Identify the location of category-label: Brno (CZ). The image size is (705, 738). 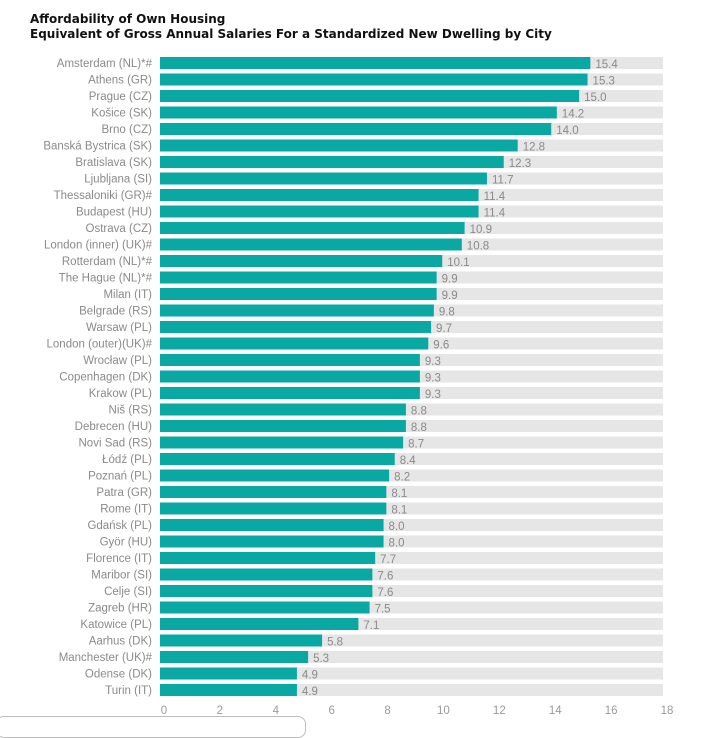
(127, 130).